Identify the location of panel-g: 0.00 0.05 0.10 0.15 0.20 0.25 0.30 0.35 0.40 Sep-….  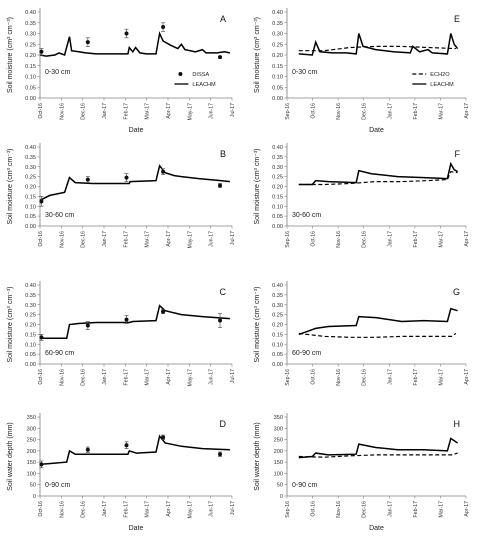
(362, 333).